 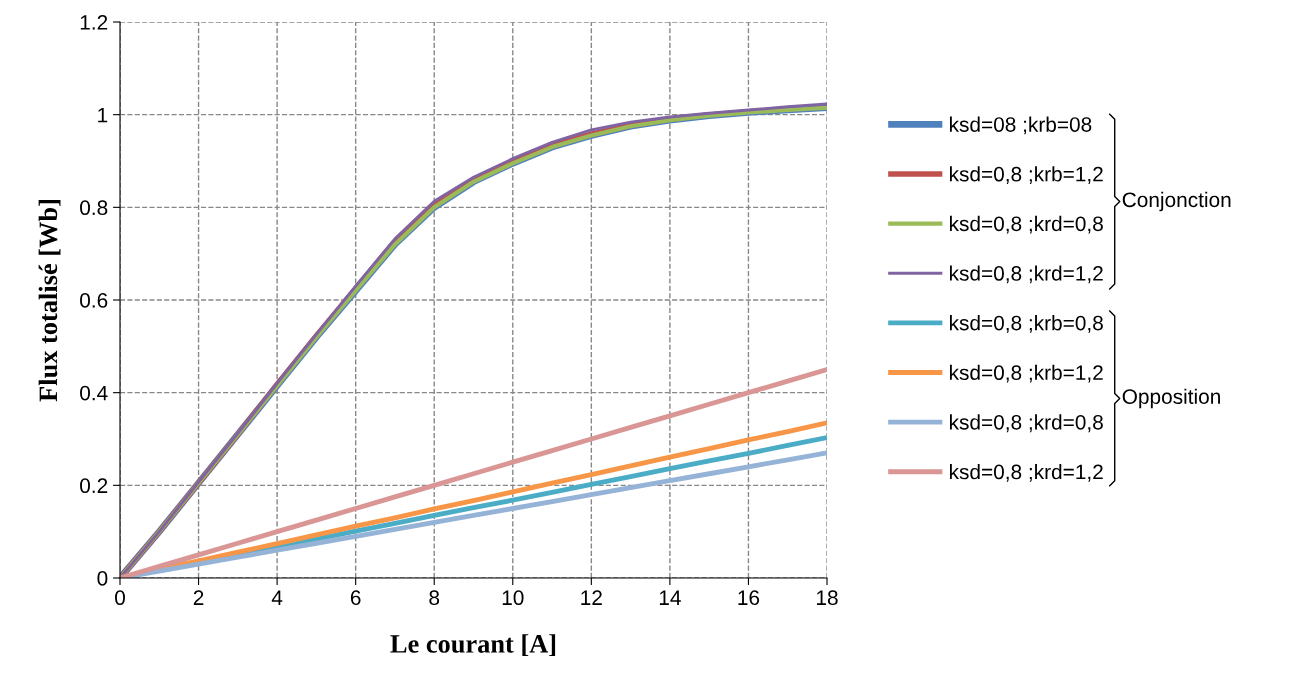 What do you see at coordinates (434, 598) in the screenshot?
I see `x-tick-label: 8` at bounding box center [434, 598].